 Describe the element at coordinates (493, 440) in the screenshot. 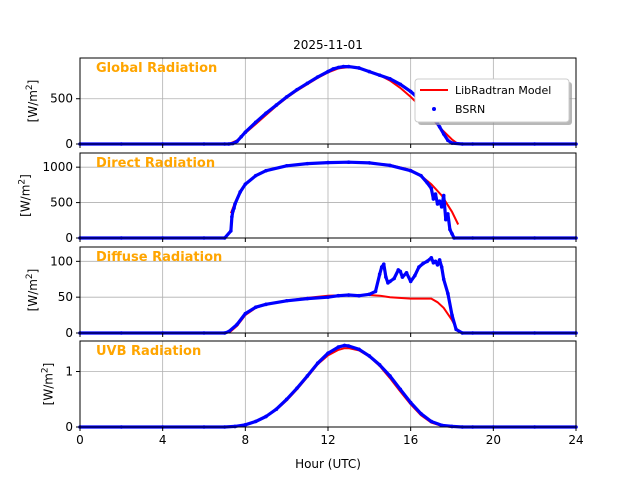

I see `x-tick-label: 20` at that location.